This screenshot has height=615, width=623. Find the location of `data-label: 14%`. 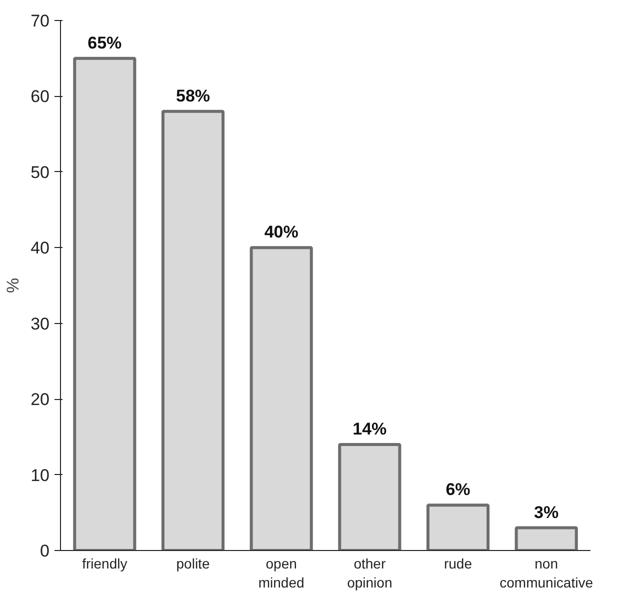

data-label: 14% is located at coordinates (369, 429).